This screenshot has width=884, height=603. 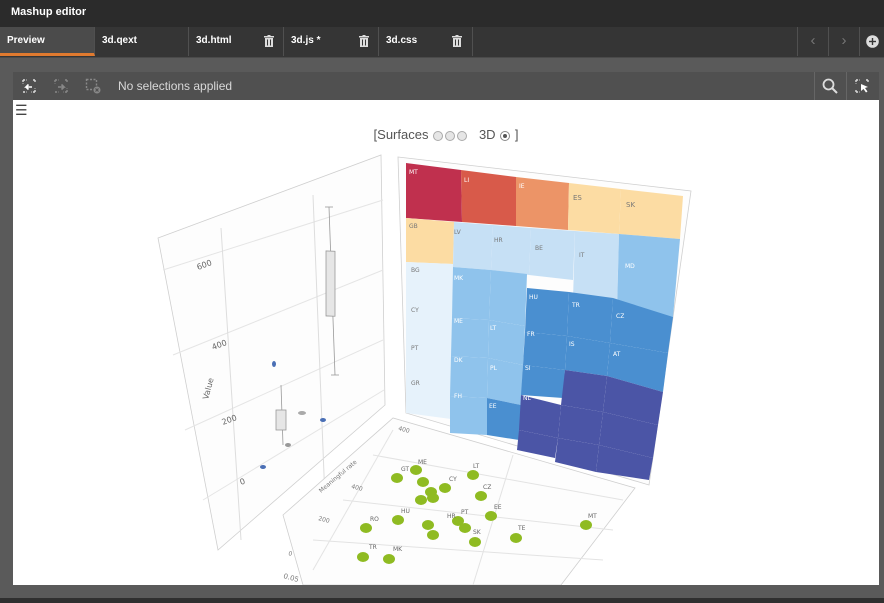 What do you see at coordinates (466, 180) in the screenshot?
I see `treemap-label: LI` at bounding box center [466, 180].